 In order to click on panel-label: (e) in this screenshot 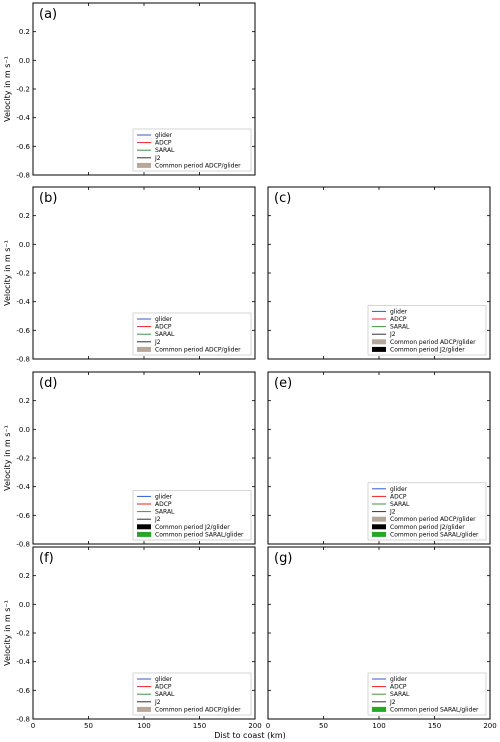, I will do `click(283, 383)`.